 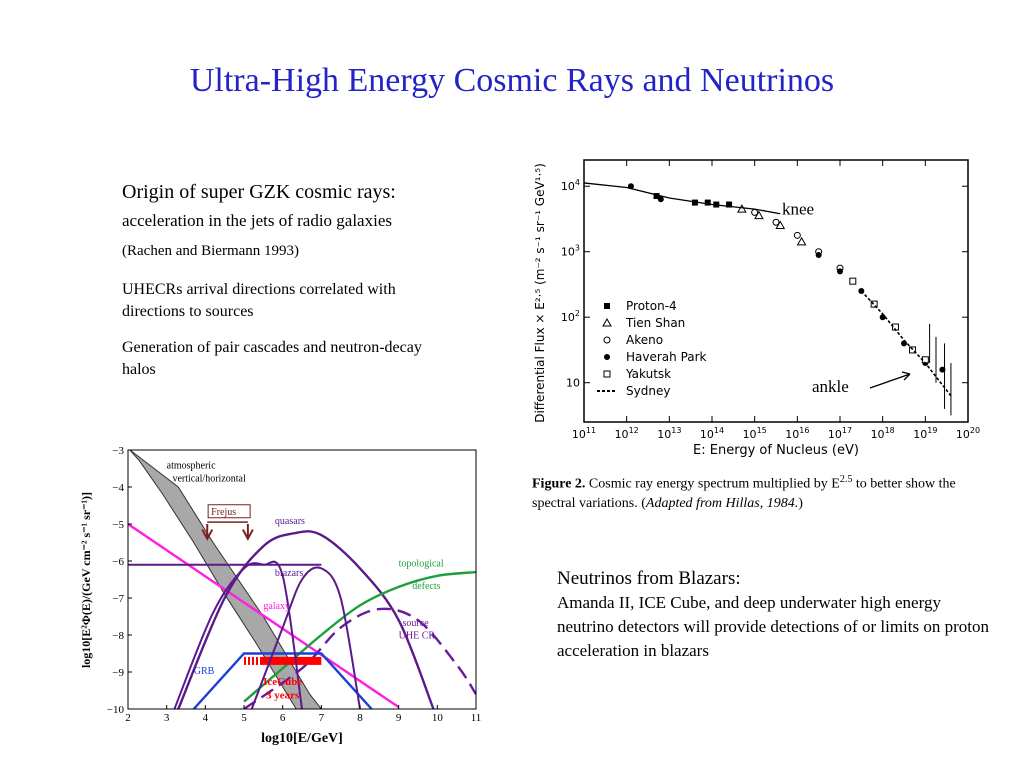 I want to click on series-source-uhe-cr, so click(x=359, y=658).